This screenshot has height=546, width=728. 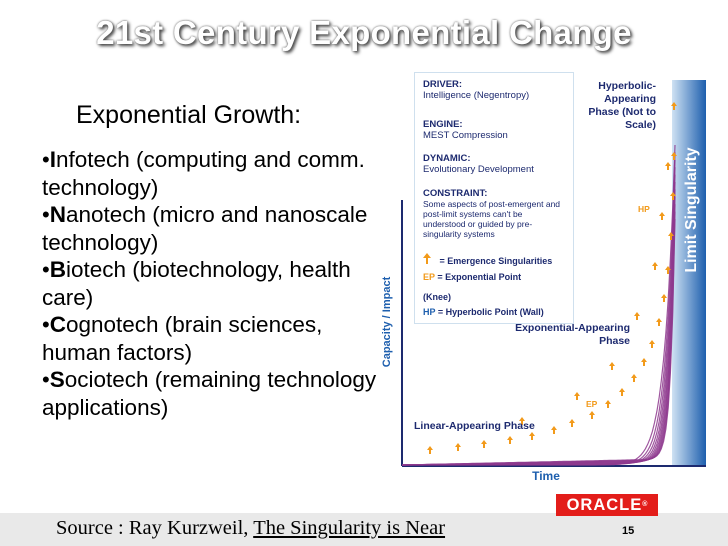 What do you see at coordinates (57, 379) in the screenshot?
I see `bullet-initial: S` at bounding box center [57, 379].